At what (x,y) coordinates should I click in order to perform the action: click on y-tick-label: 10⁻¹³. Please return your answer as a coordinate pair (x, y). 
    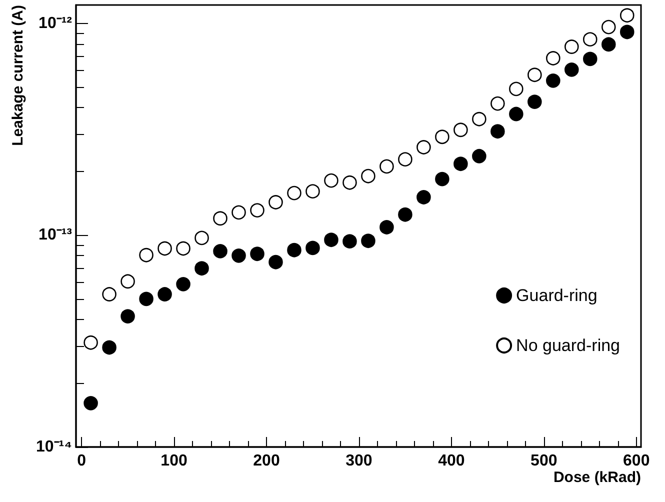
    Looking at the image, I should click on (55, 235).